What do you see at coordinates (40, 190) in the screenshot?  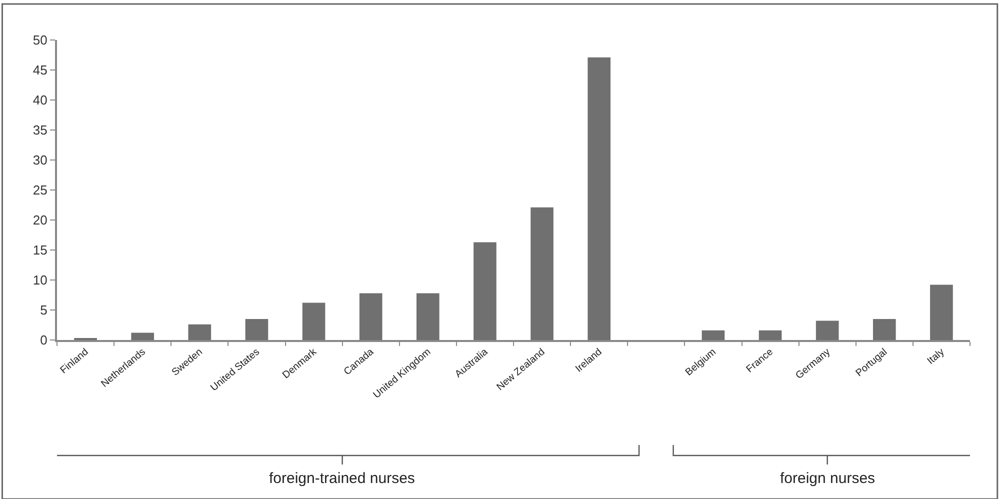 I see `y-tick-label: 25` at bounding box center [40, 190].